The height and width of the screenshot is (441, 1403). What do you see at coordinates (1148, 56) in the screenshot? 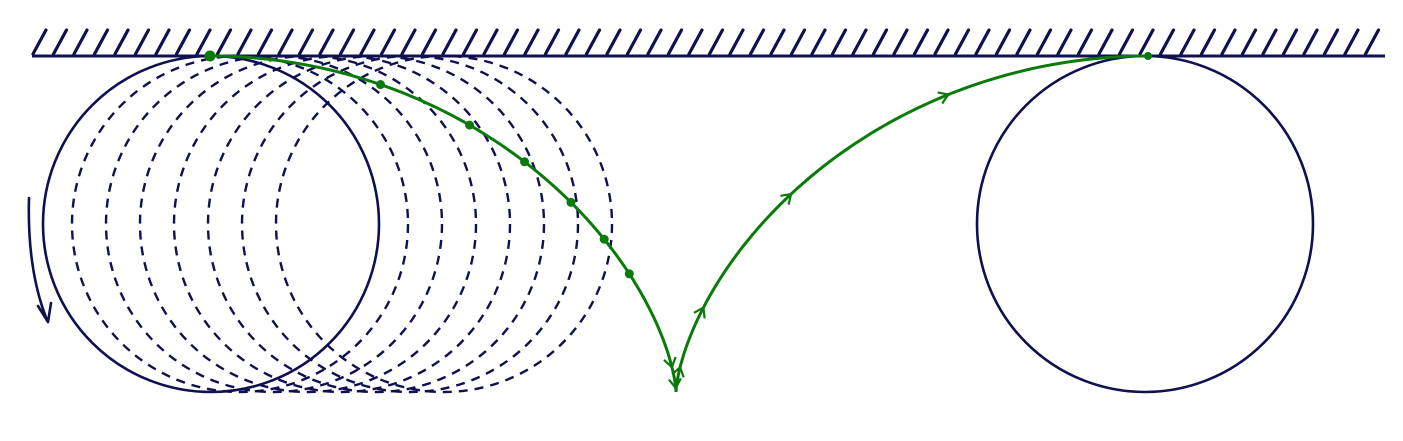
I see `curve-end-point` at bounding box center [1148, 56].